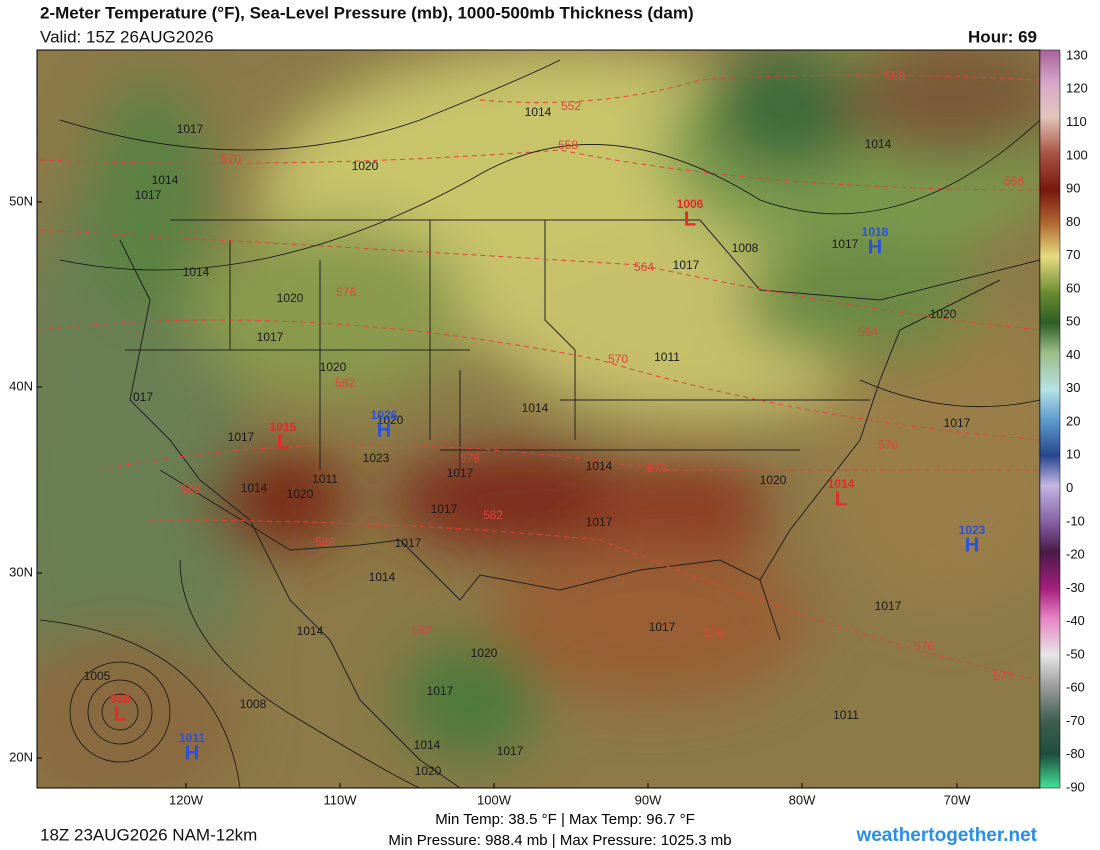  Describe the element at coordinates (1075, 653) in the screenshot. I see `colorbar-tick-label: -50` at that location.